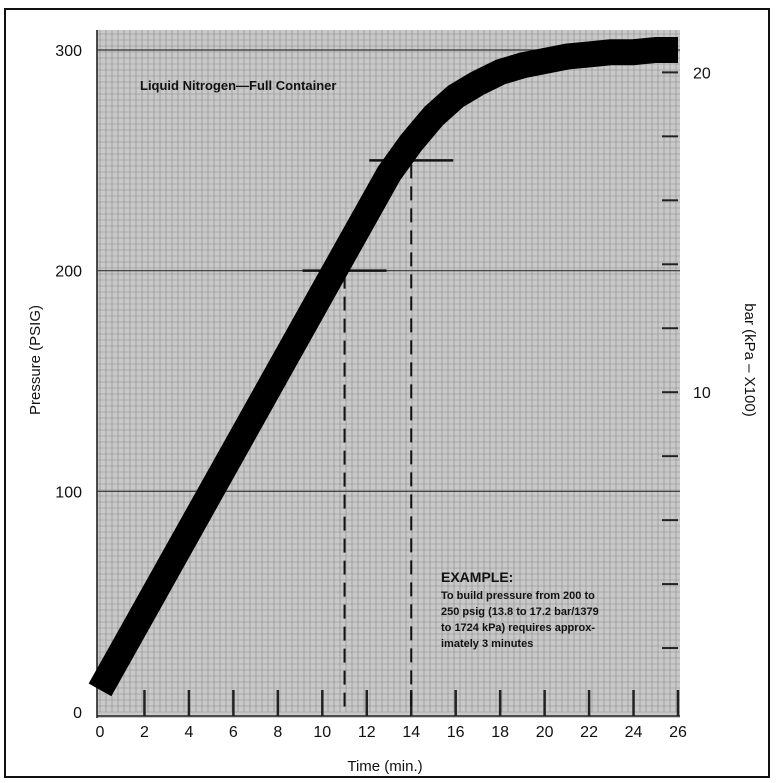 The height and width of the screenshot is (783, 776). Describe the element at coordinates (188, 732) in the screenshot. I see `x-tick-label: 4` at that location.